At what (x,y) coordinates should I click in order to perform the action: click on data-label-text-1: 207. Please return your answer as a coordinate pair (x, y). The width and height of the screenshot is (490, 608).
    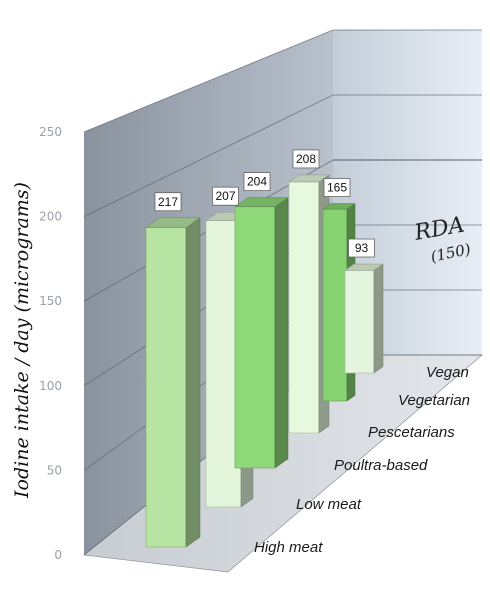
    Looking at the image, I should click on (225, 196).